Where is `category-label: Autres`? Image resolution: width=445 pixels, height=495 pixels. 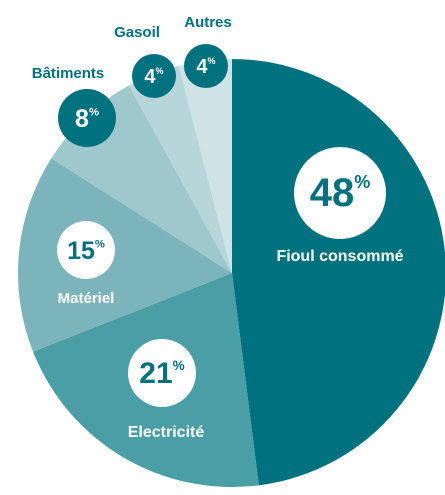
category-label: Autres is located at coordinates (208, 22).